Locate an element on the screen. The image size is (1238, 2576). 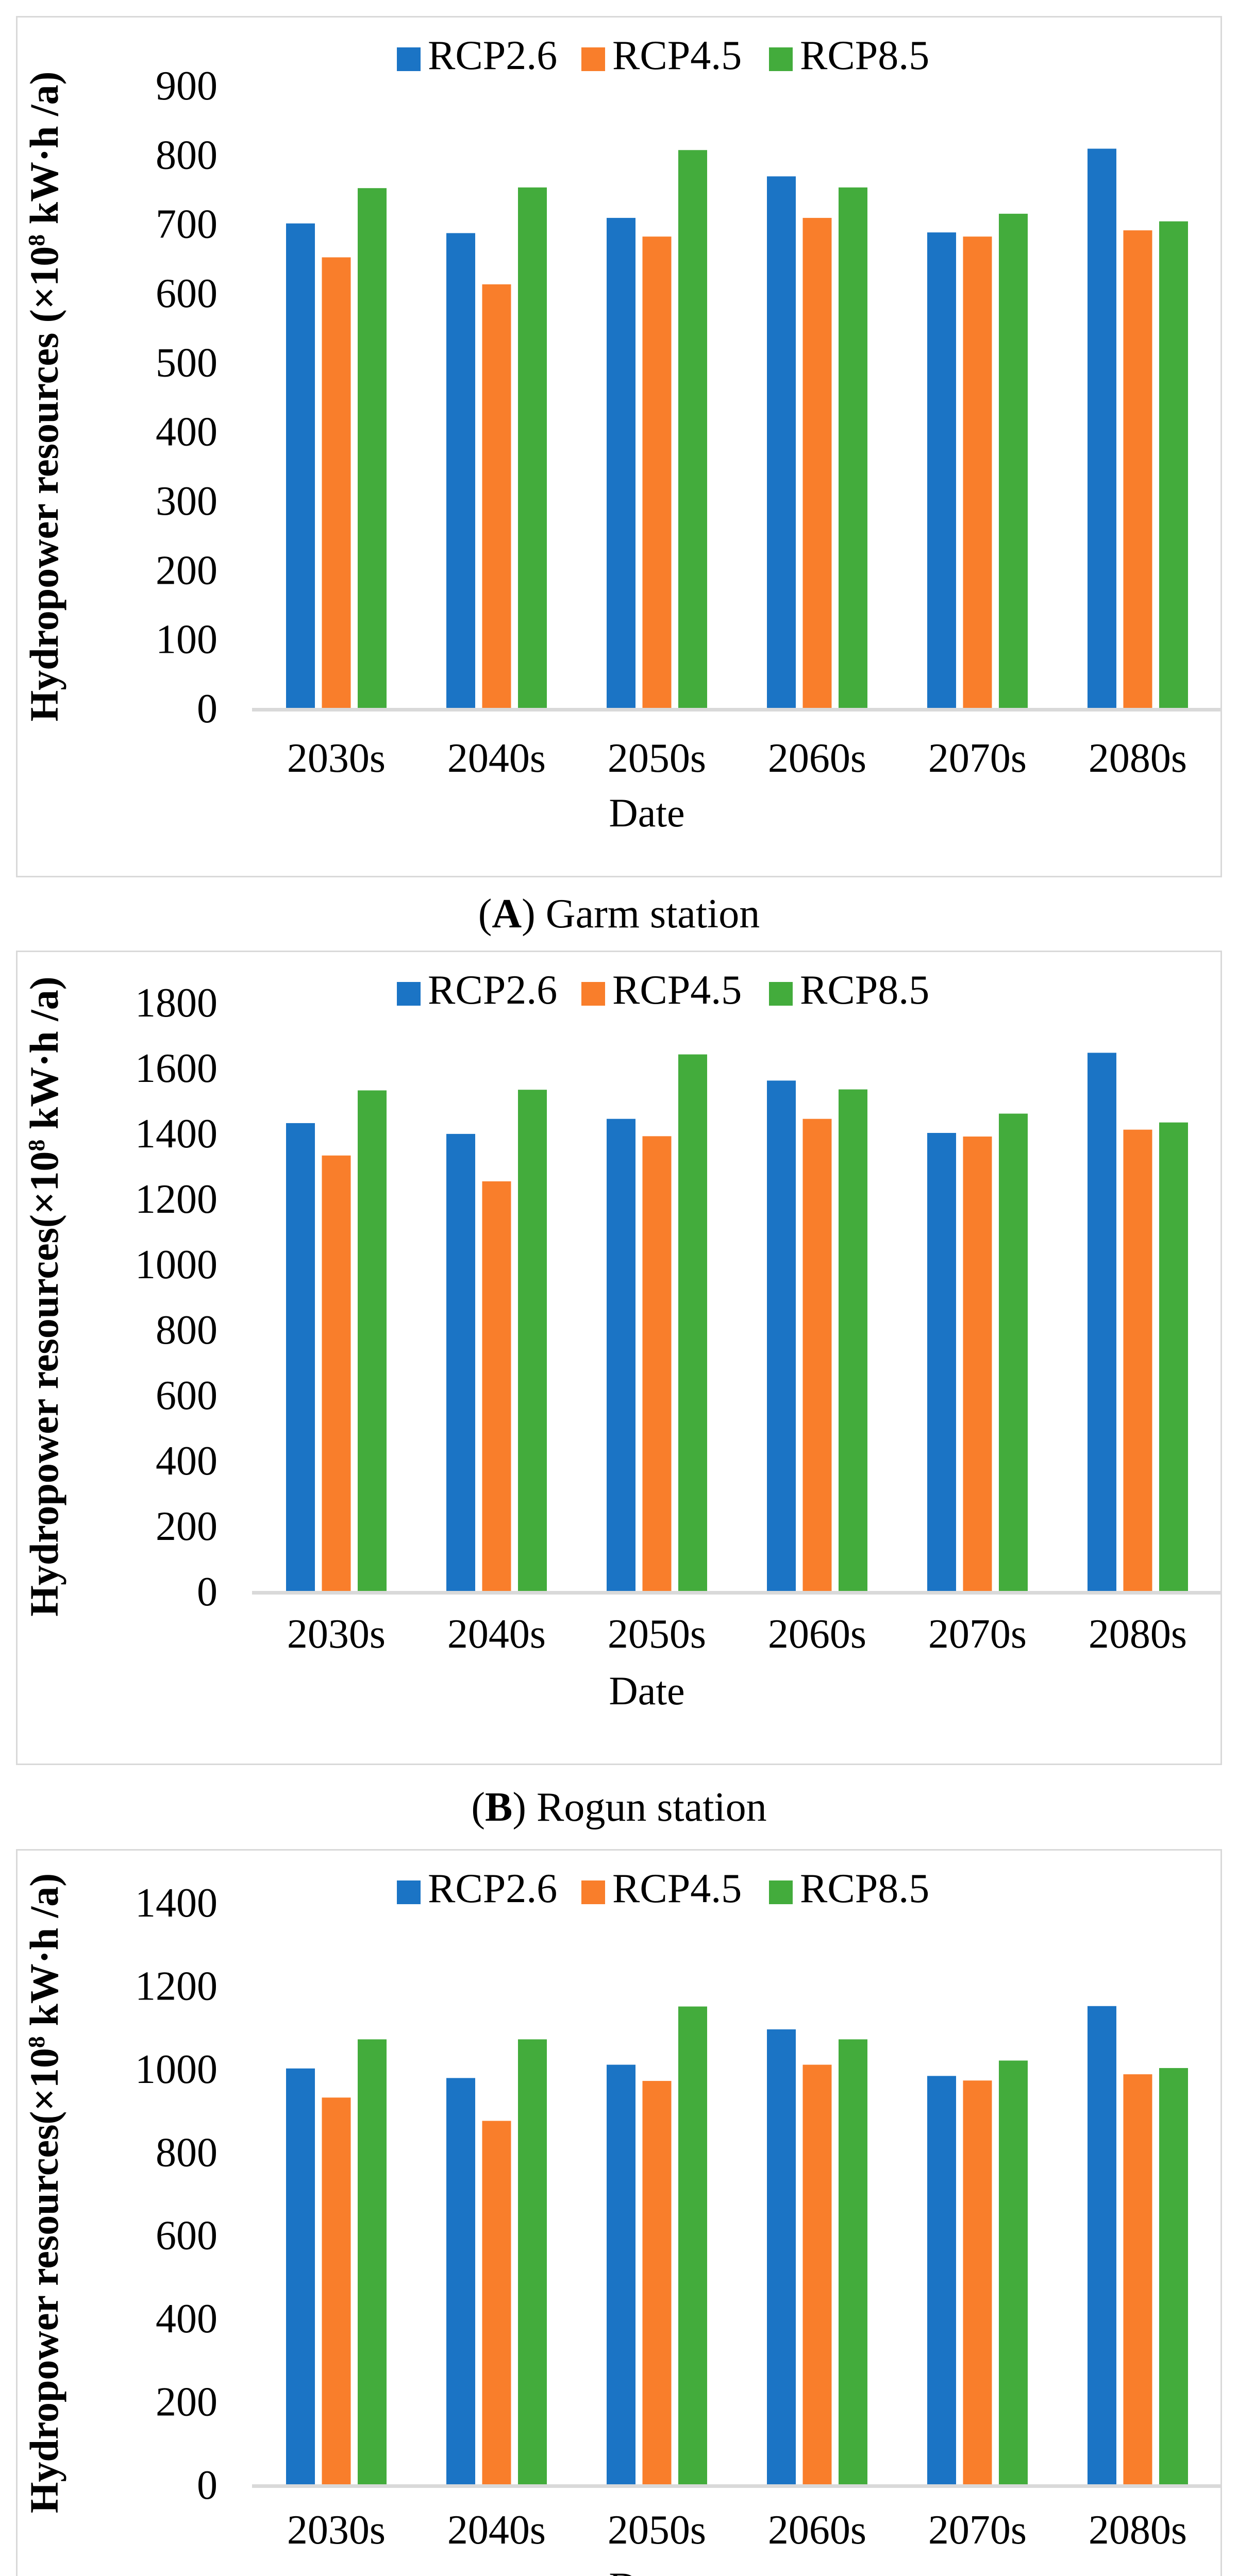
caption-rogun: (B) Rogun station is located at coordinates (619, 1807).